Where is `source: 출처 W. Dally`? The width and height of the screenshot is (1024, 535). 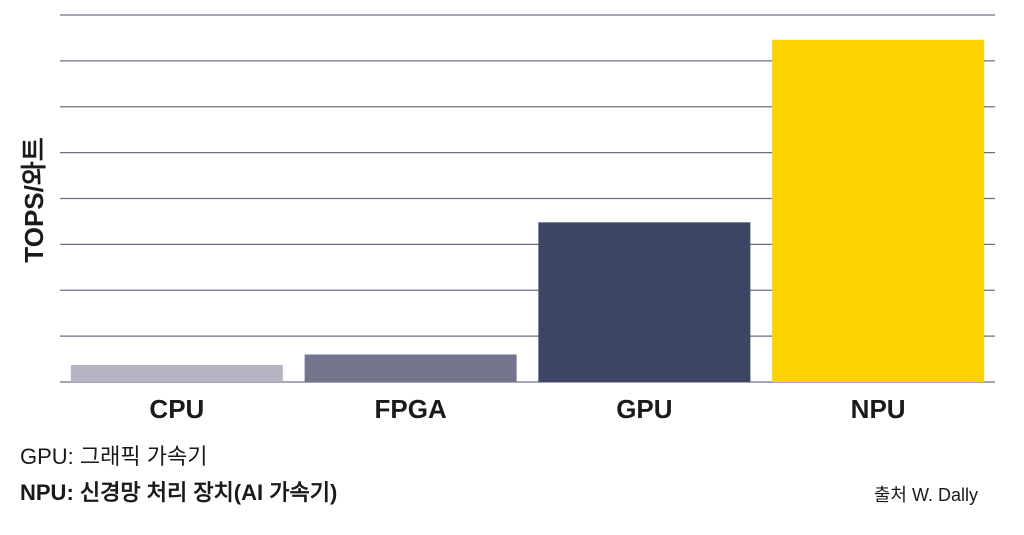
source: 출처 W. Dally is located at coordinates (926, 495).